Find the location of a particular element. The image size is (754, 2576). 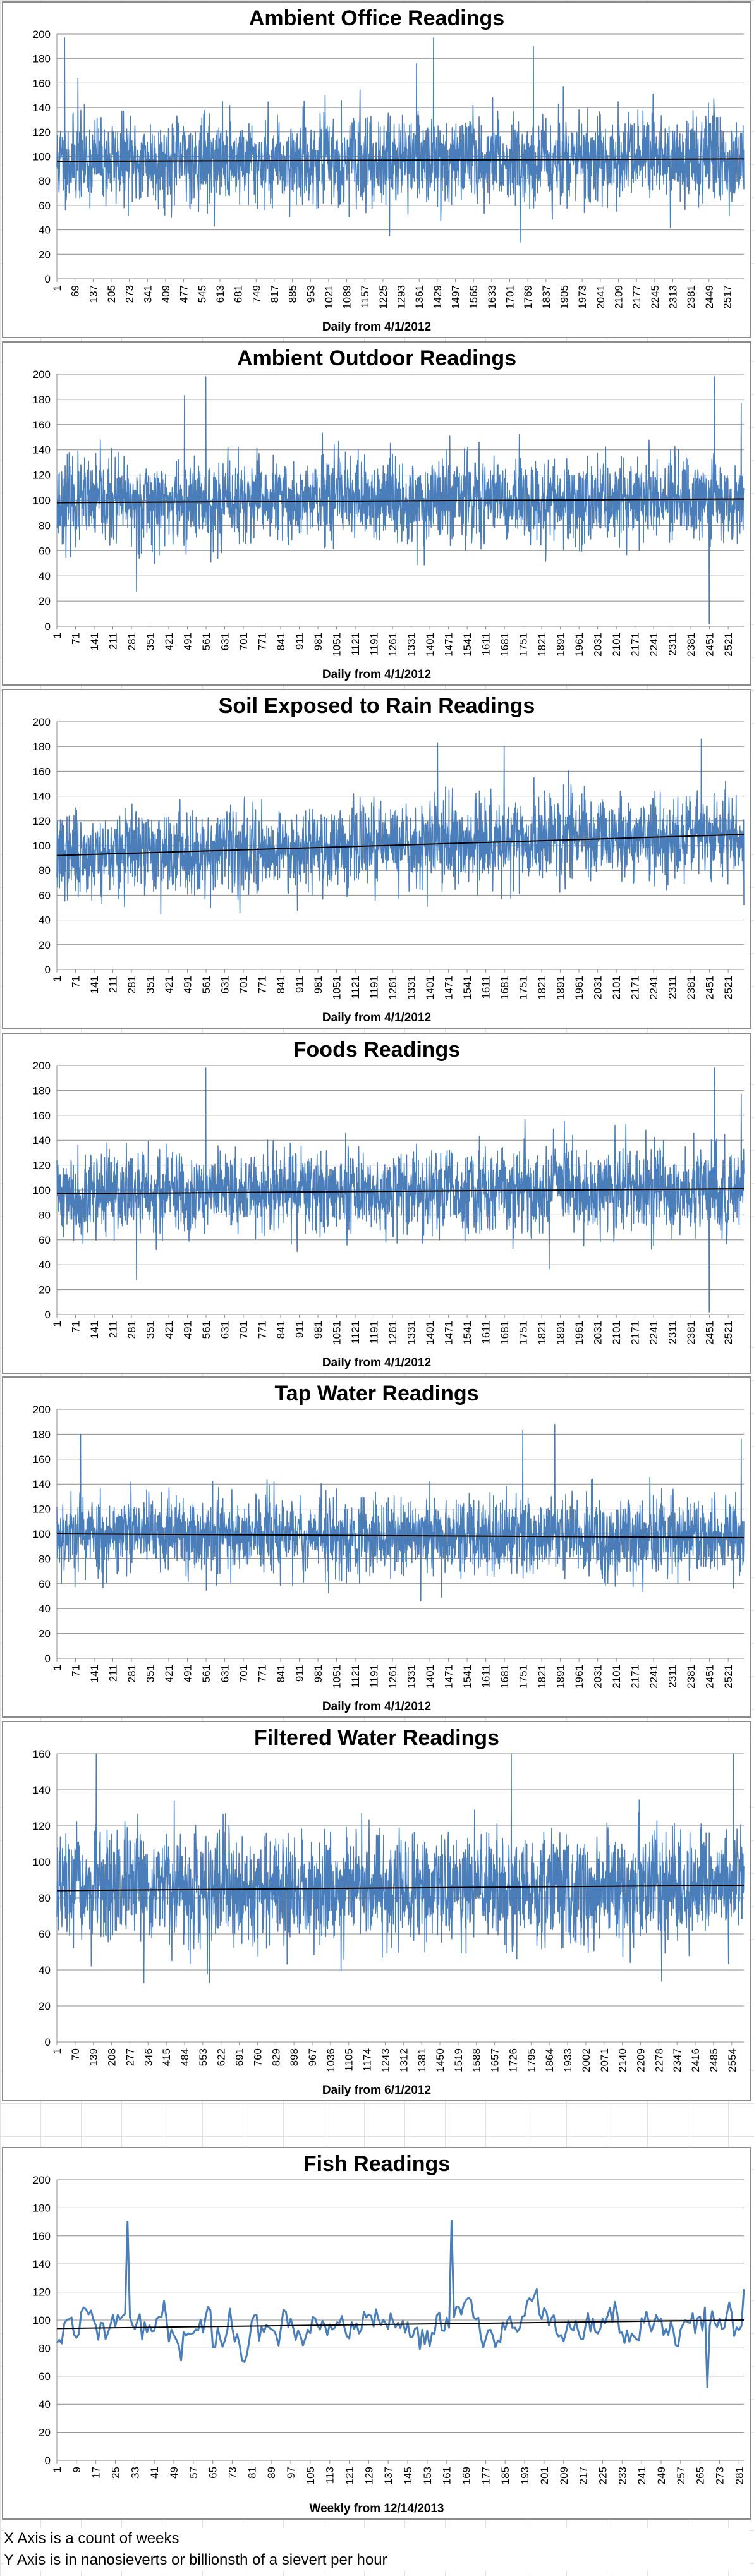

chart-foods-xtick-10: 701 is located at coordinates (244, 1330).